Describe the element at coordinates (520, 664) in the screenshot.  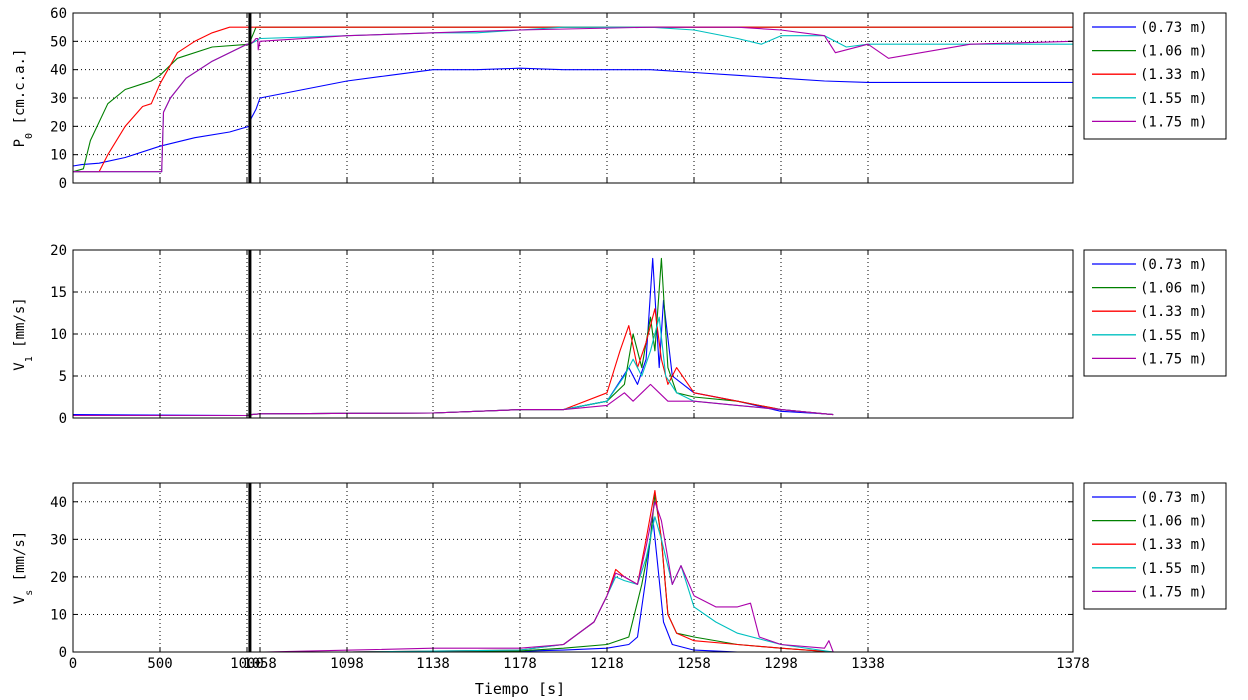
I see `x-tick-label: 1178` at that location.